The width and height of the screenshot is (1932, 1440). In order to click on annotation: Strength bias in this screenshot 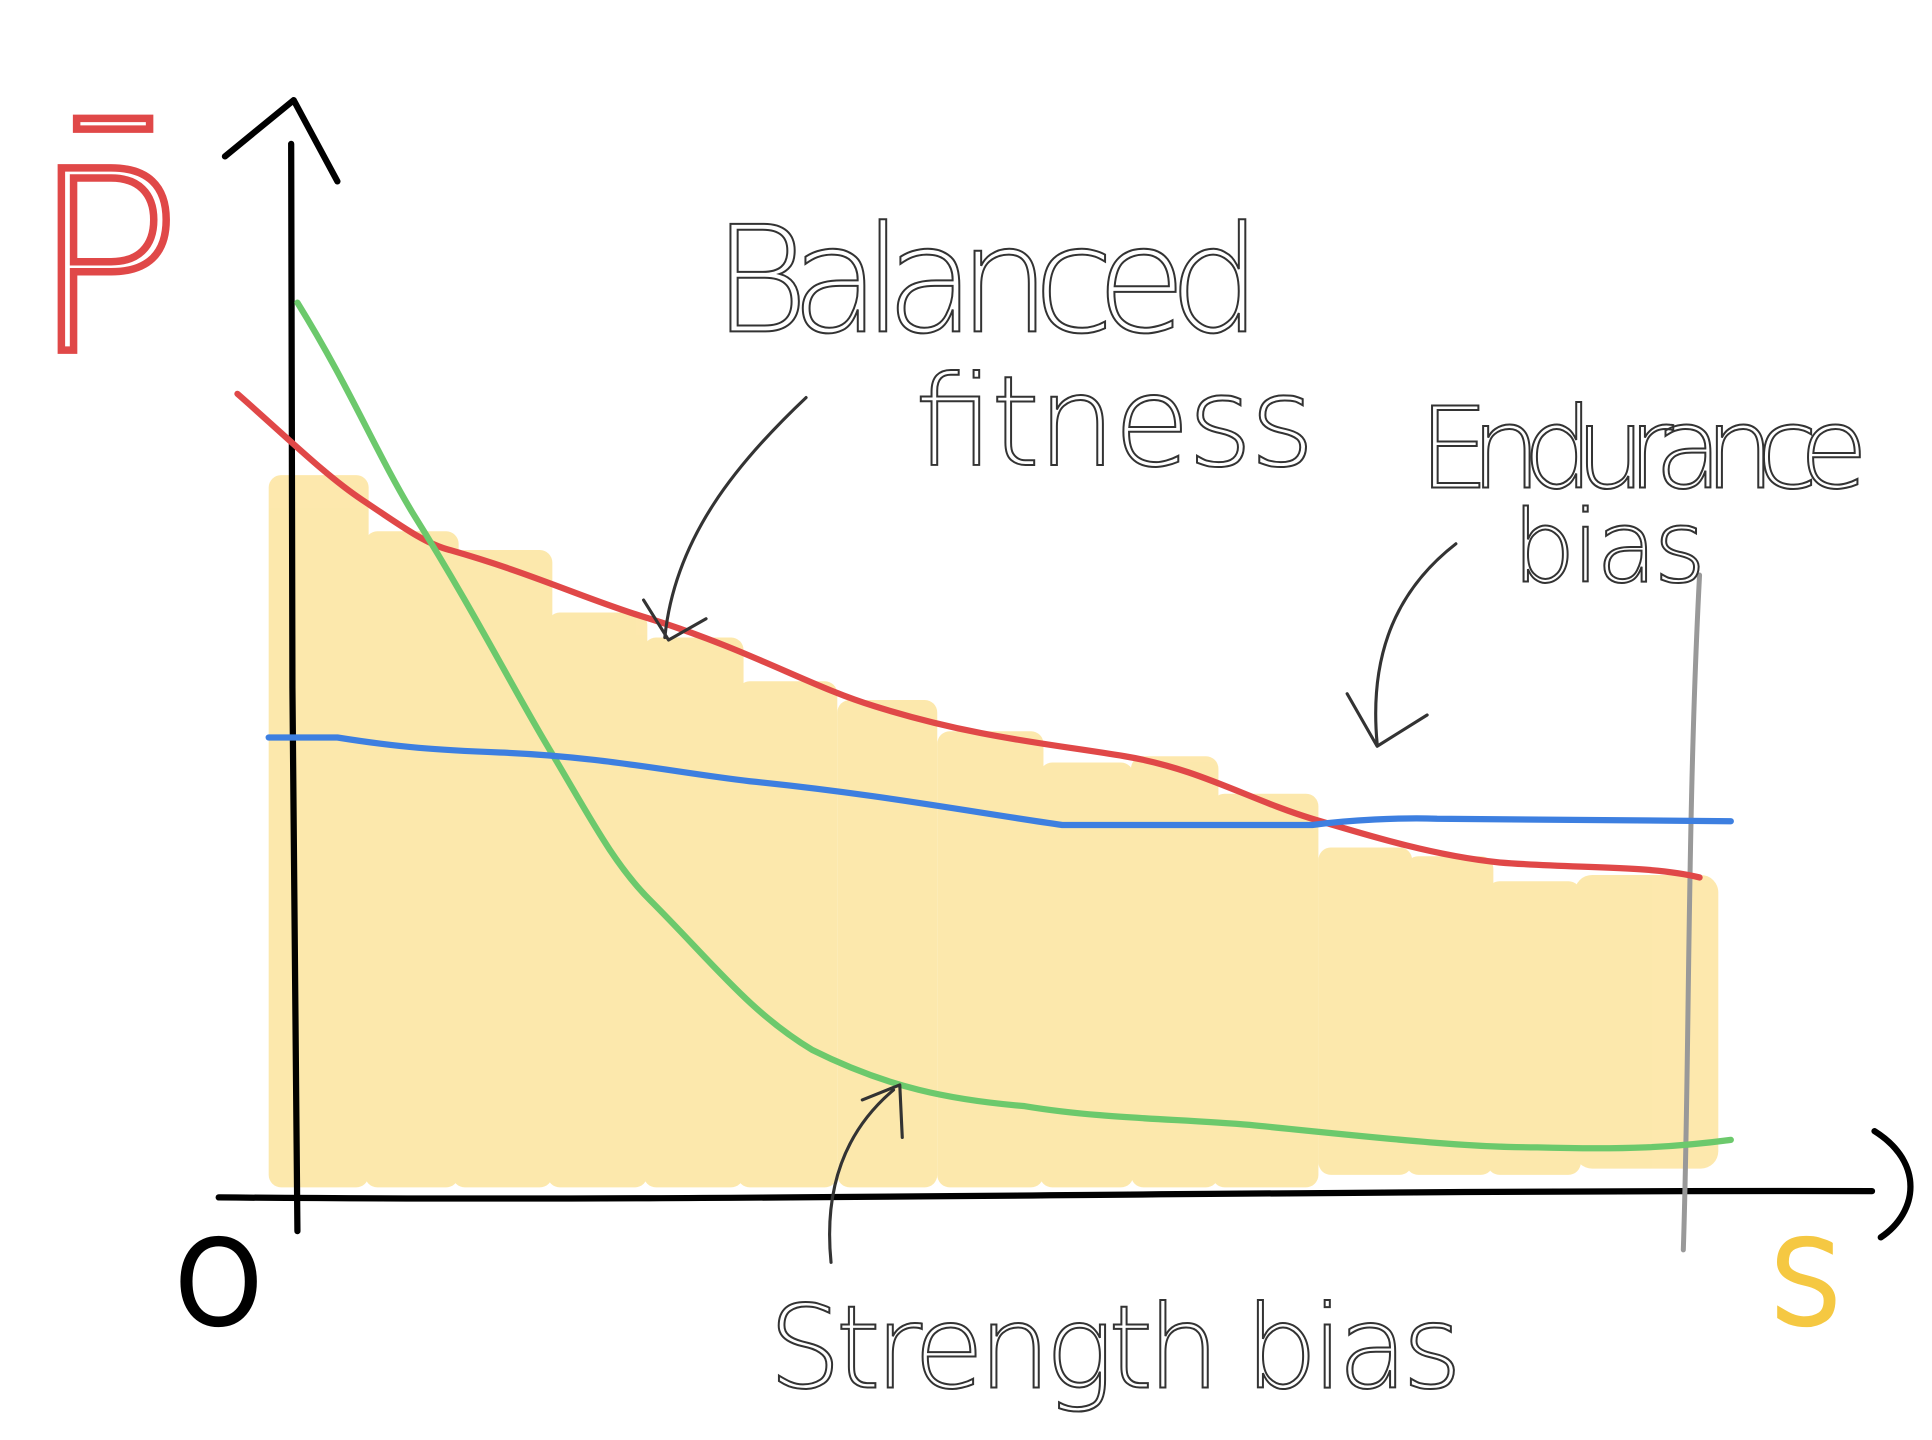, I will do `click(1116, 1348)`.